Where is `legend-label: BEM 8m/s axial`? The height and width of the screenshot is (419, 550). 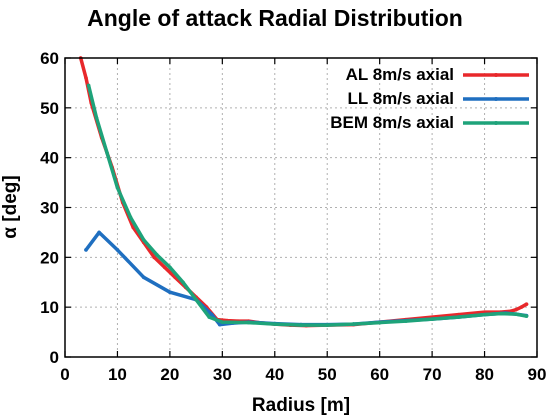
legend-label: BEM 8m/s axial is located at coordinates (392, 122).